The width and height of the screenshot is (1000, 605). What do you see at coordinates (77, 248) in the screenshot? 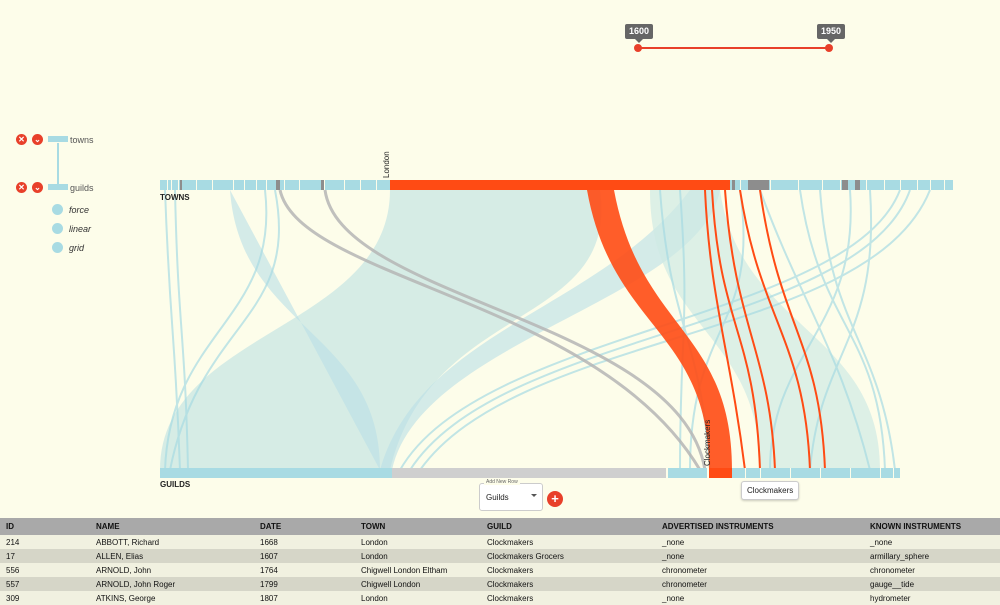
I see `layout-label-grid: grid` at bounding box center [77, 248].